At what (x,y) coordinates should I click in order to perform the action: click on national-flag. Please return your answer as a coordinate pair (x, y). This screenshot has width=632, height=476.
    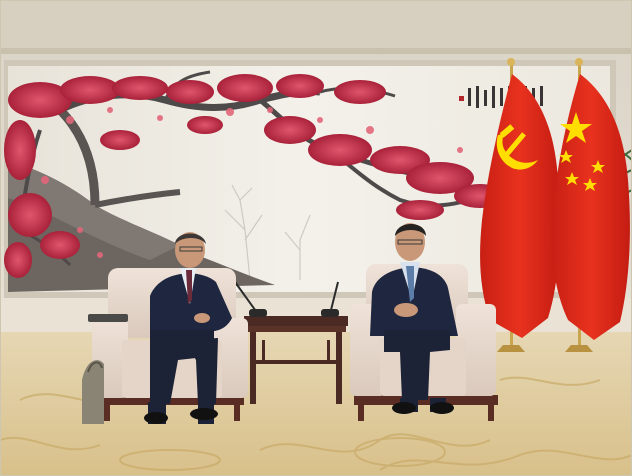
    Looking at the image, I should click on (590, 207).